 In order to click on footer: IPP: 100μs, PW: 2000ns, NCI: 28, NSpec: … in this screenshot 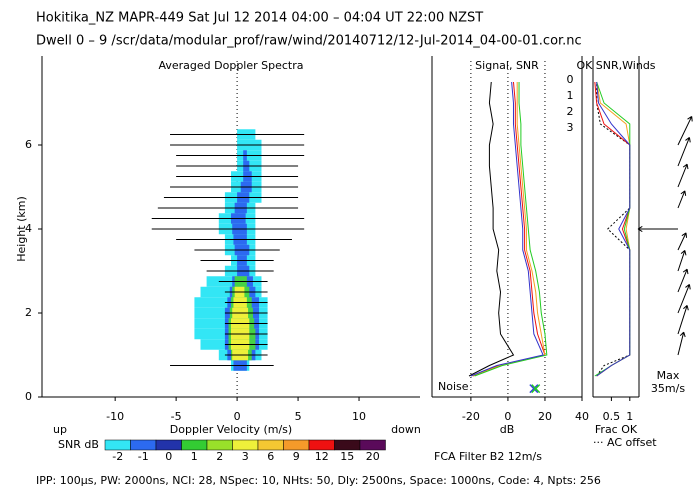, I will do `click(318, 480)`.